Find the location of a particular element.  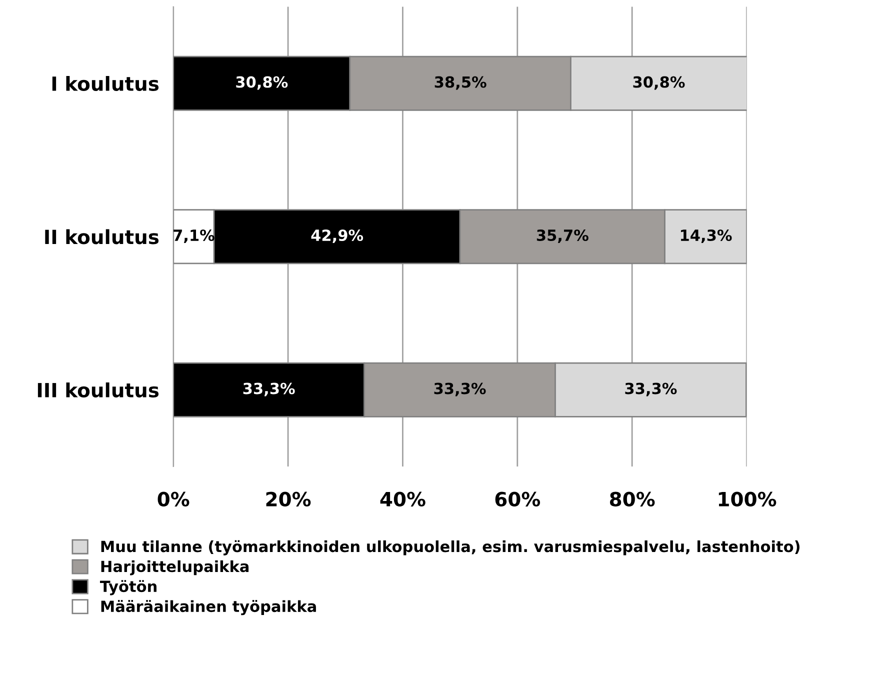

y-tick-label: III koulutus is located at coordinates (98, 390).